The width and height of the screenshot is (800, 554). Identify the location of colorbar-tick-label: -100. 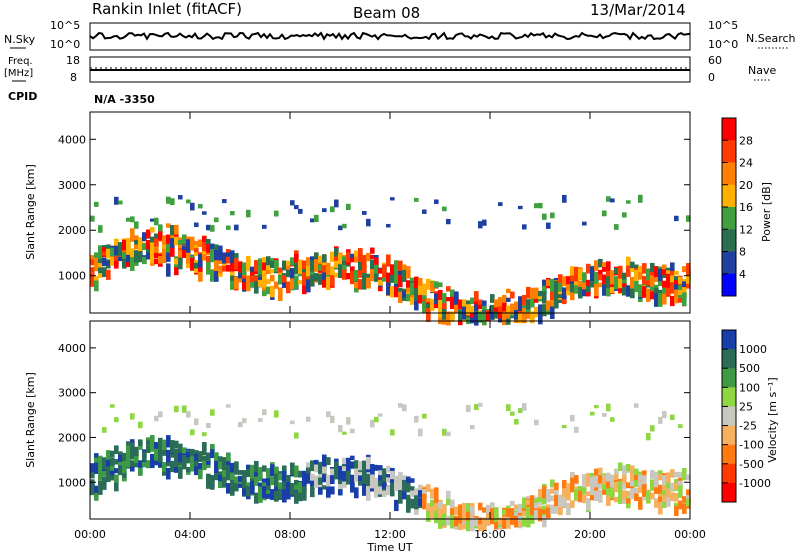
(751, 445).